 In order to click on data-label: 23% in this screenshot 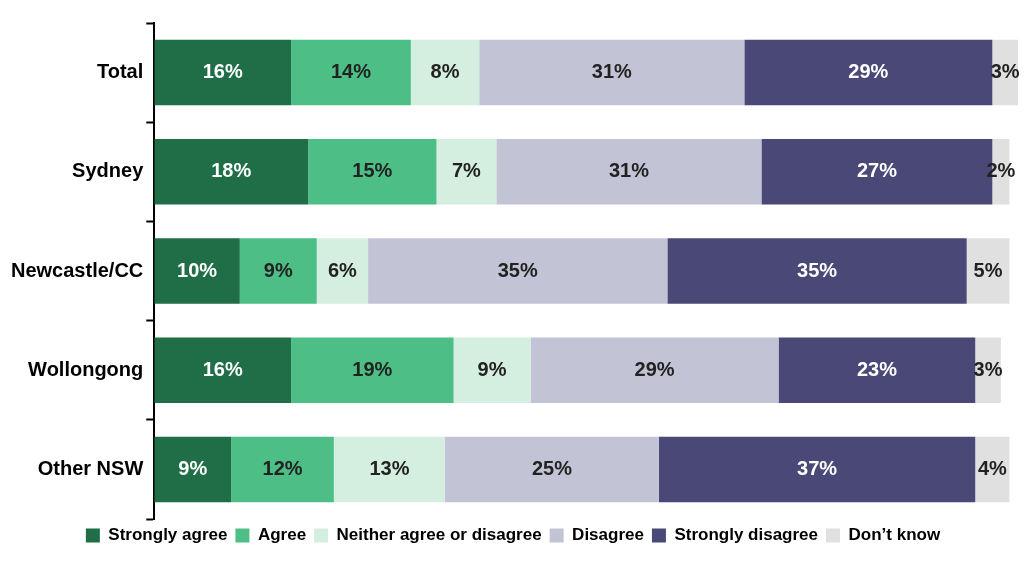, I will do `click(877, 368)`.